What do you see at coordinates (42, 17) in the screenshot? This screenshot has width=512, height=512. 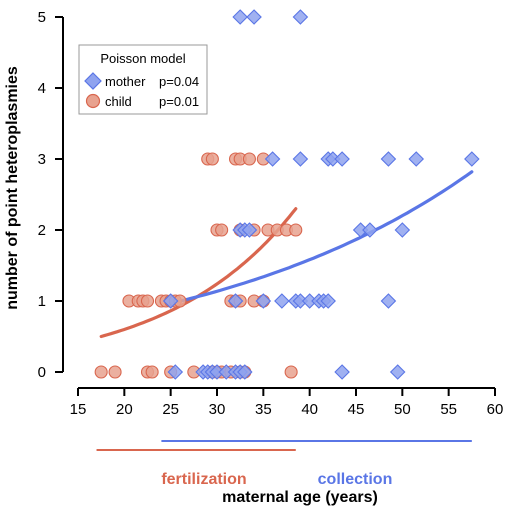 I see `y-tick-label: 5` at bounding box center [42, 17].